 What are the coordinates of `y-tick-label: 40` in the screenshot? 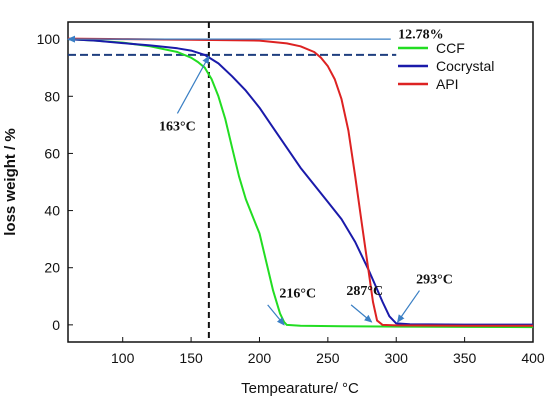 It's located at (52, 211).